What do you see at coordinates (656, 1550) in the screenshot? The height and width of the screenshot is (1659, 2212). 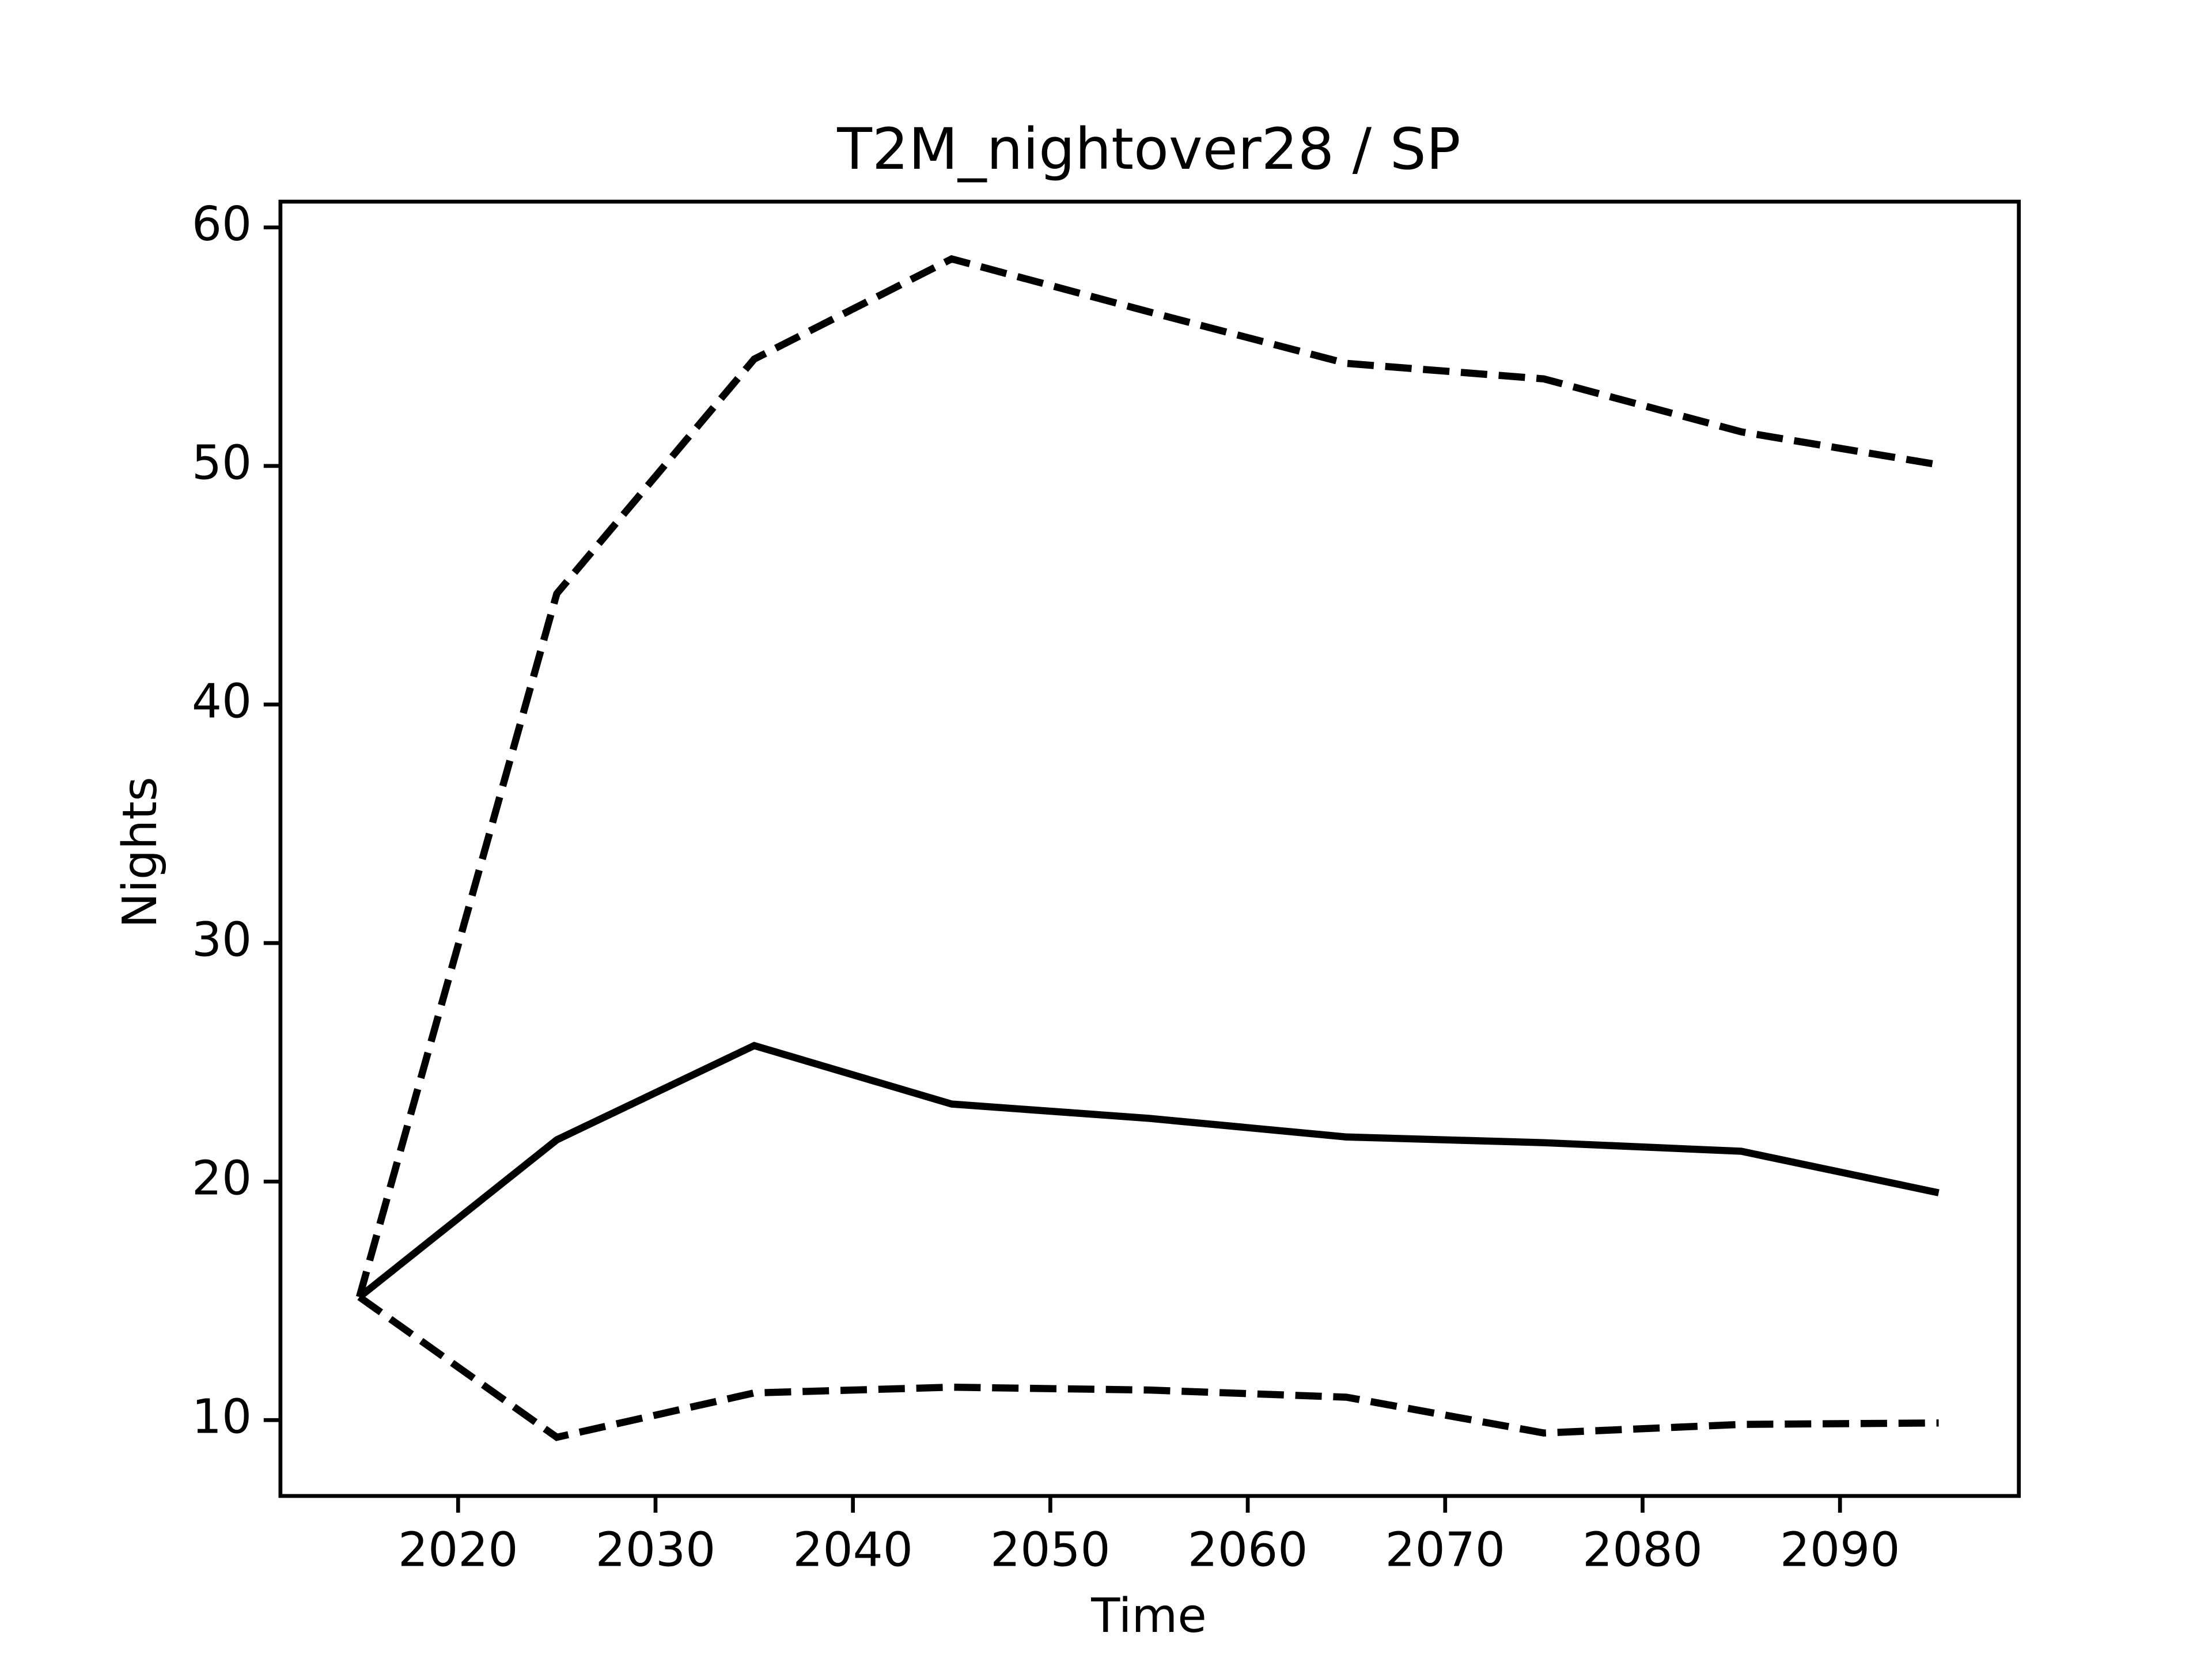 I see `x-tick-label: 2030` at bounding box center [656, 1550].